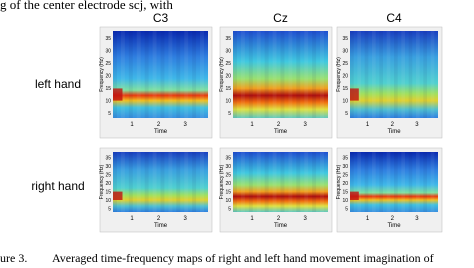 The height and width of the screenshot is (268, 474). What do you see at coordinates (394, 18) in the screenshot?
I see `column-title: C4` at bounding box center [394, 18].